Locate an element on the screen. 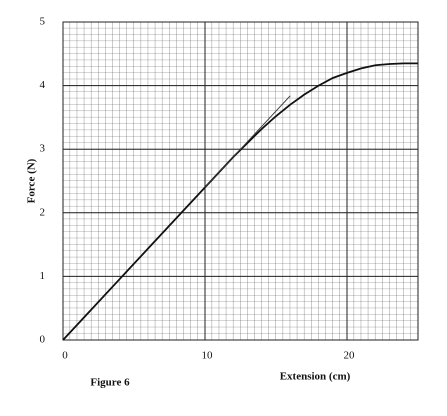 This screenshot has height=416, width=447. x-tick-label: 10 is located at coordinates (208, 356).